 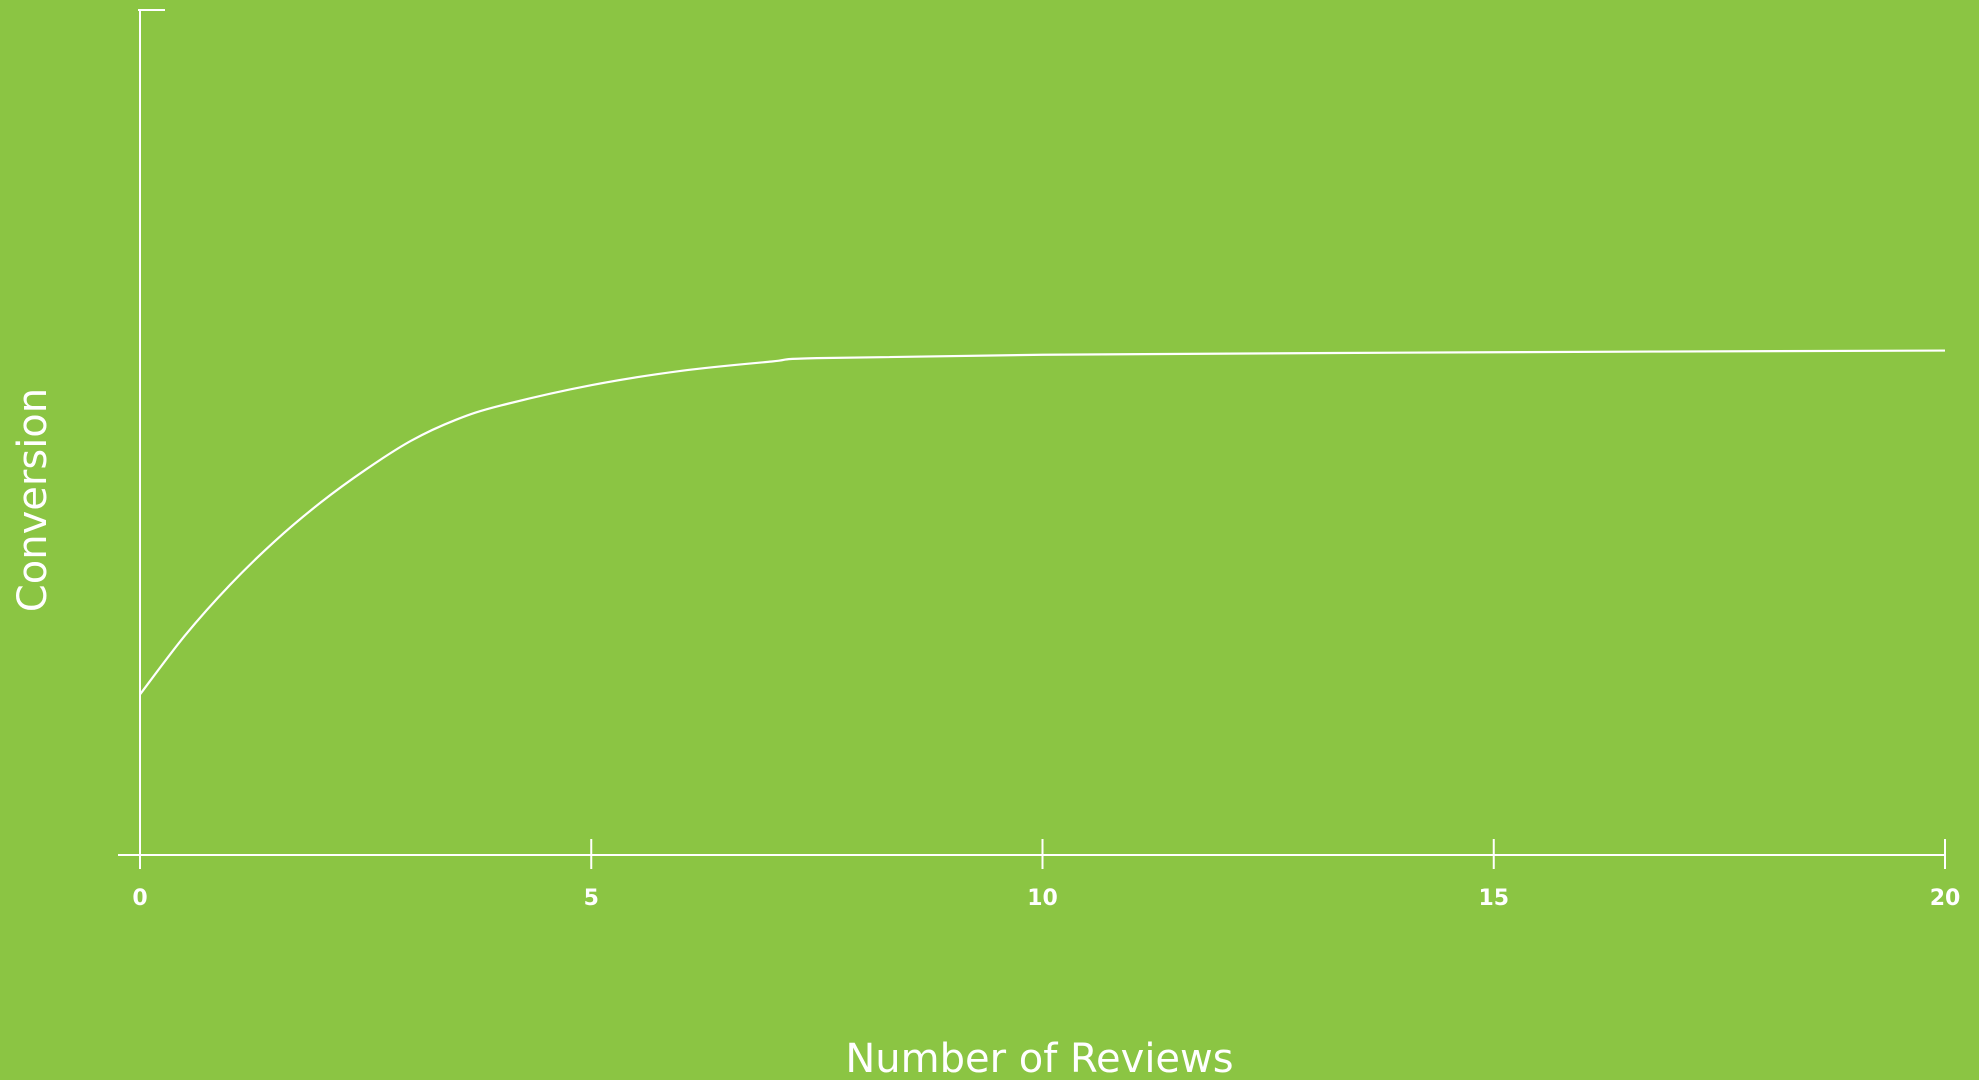 What do you see at coordinates (1042, 854) in the screenshot?
I see `x-ticks` at bounding box center [1042, 854].